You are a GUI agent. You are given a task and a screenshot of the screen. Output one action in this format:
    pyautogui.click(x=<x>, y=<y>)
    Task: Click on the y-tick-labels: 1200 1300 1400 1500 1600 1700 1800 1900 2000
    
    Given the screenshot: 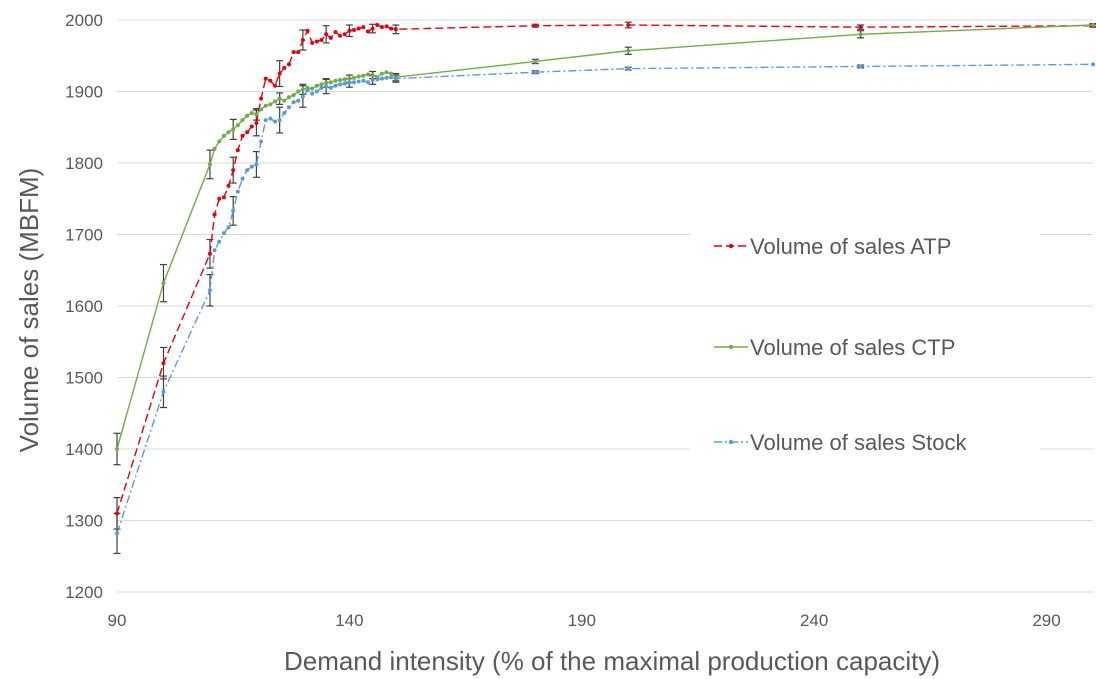 What is the action you would take?
    pyautogui.click(x=84, y=306)
    